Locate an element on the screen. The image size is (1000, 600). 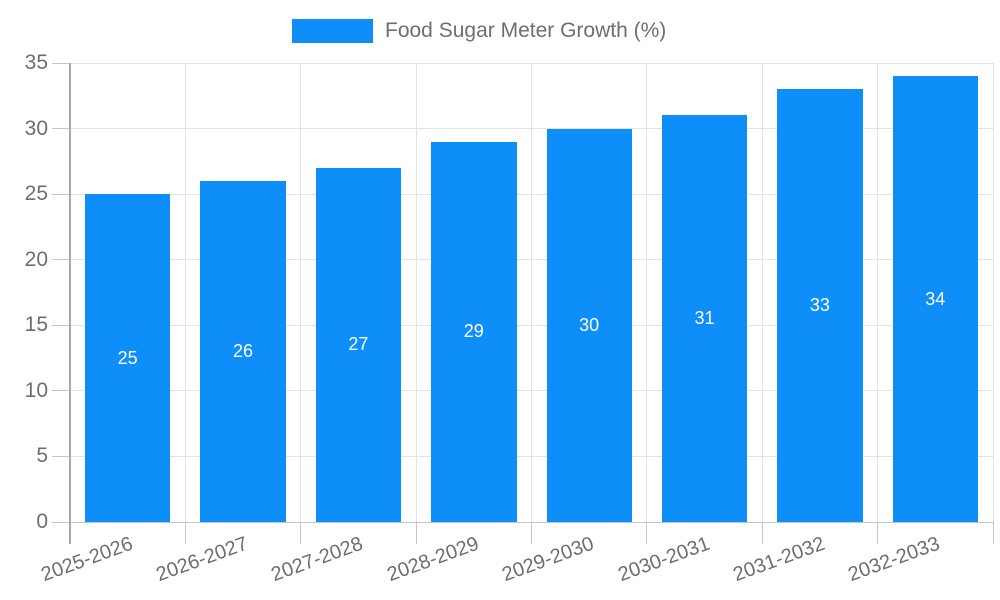
y-axis-tick-label: 10 is located at coordinates (36, 390).